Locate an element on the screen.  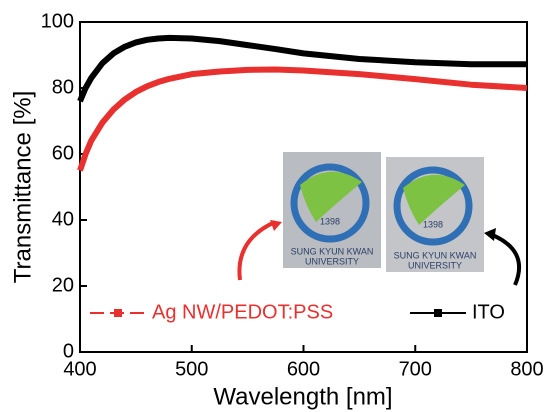
y-tick-label: 40 is located at coordinates (63, 219).